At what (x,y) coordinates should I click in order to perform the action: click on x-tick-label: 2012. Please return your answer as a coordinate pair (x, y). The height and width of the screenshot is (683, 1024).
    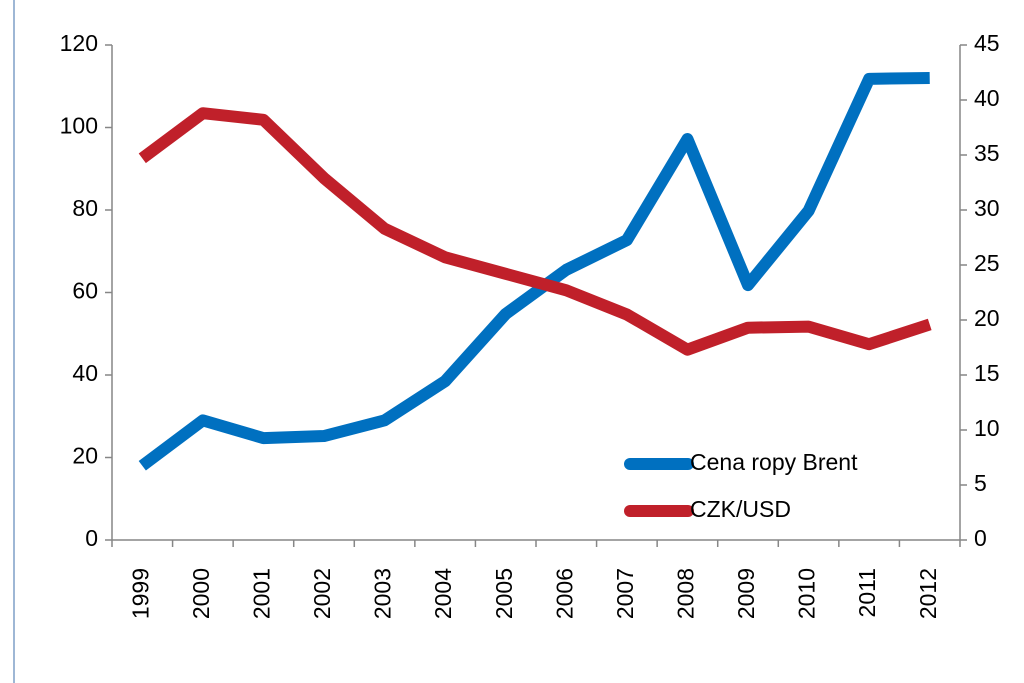
    Looking at the image, I should click on (928, 593).